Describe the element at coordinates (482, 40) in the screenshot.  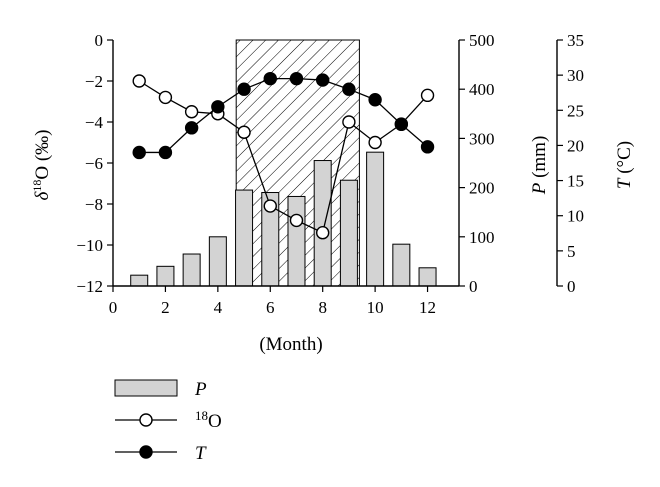
I see `right1-tick-label: 500` at that location.